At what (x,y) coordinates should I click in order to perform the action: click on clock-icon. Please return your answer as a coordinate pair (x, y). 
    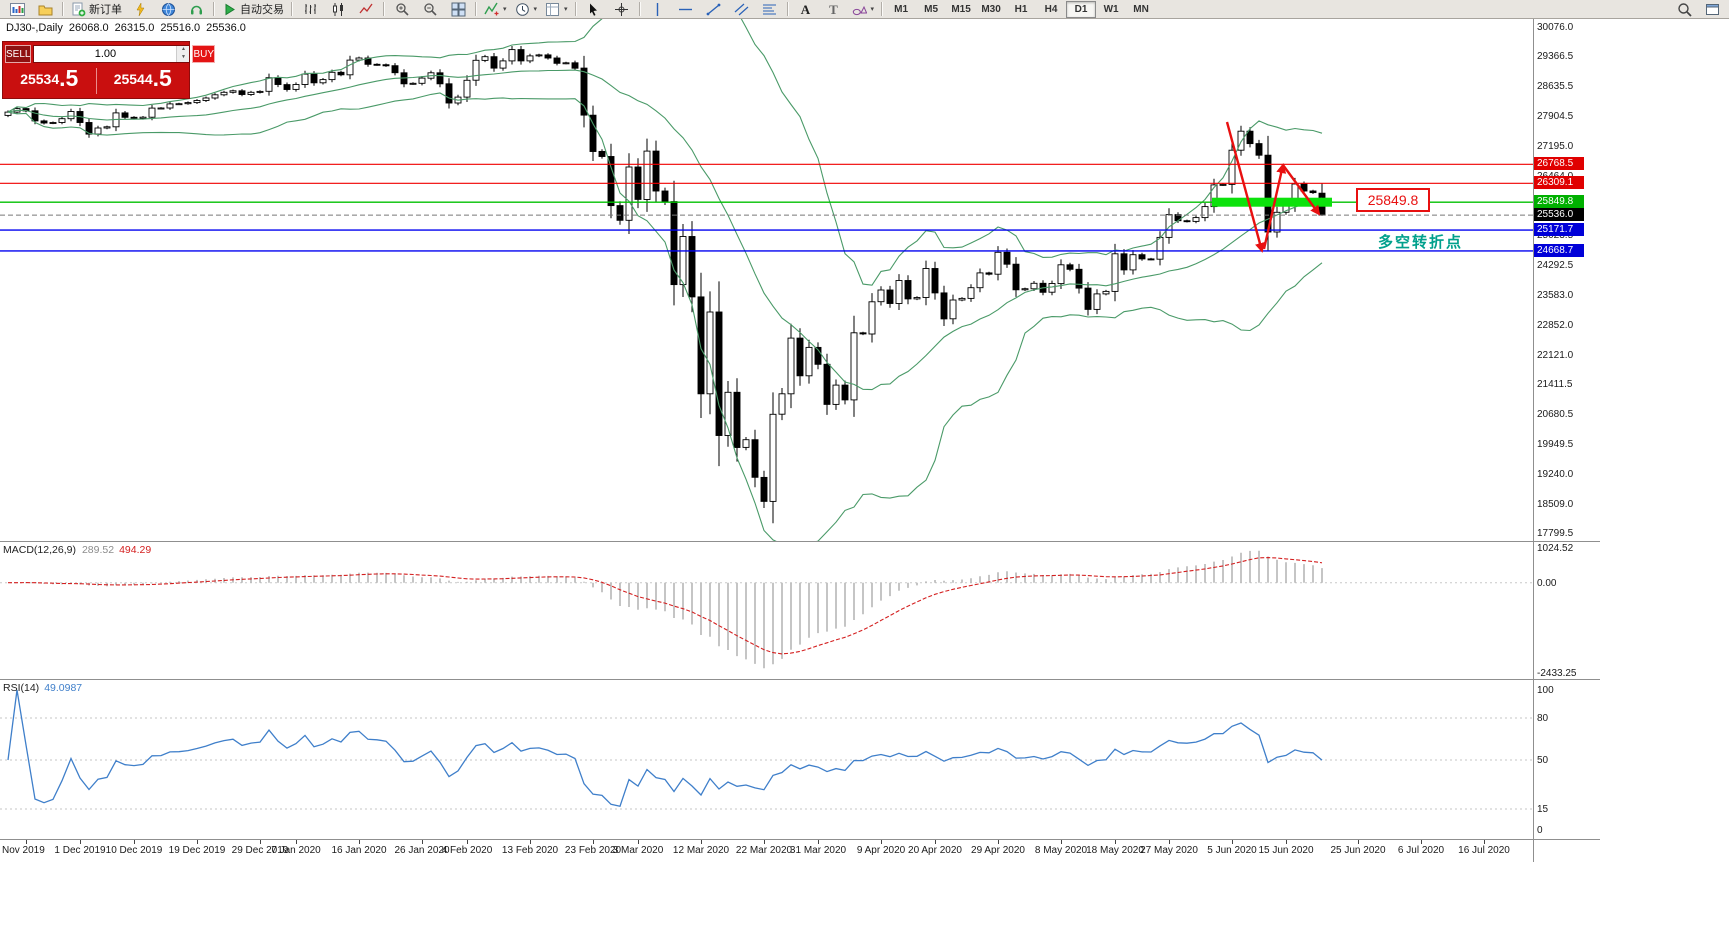
    Looking at the image, I should click on (522, 9).